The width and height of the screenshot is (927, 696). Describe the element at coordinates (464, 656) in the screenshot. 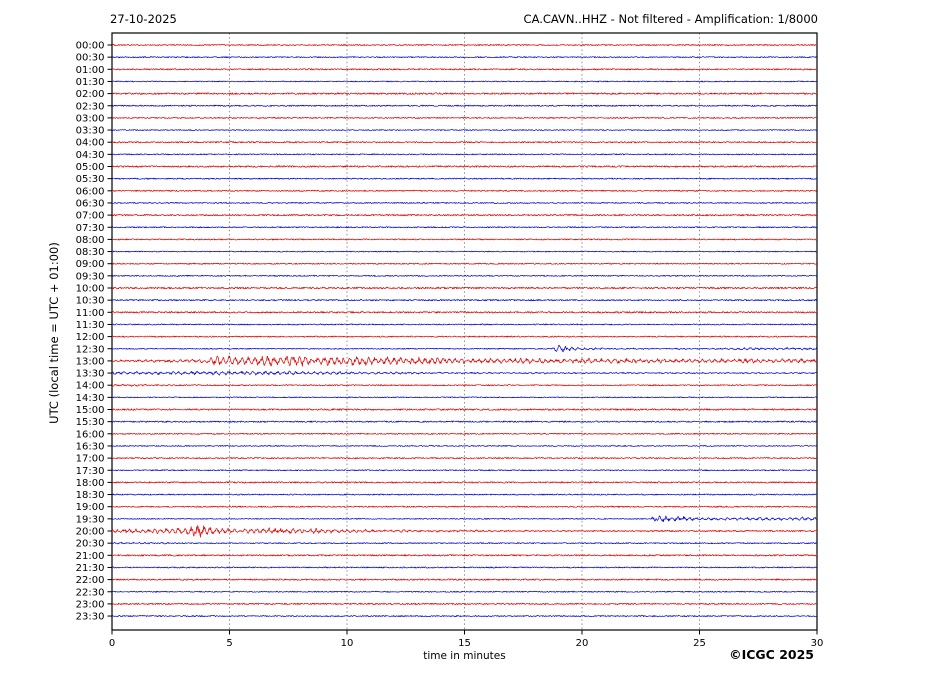

I see `x-axis-label: time in minutes` at that location.